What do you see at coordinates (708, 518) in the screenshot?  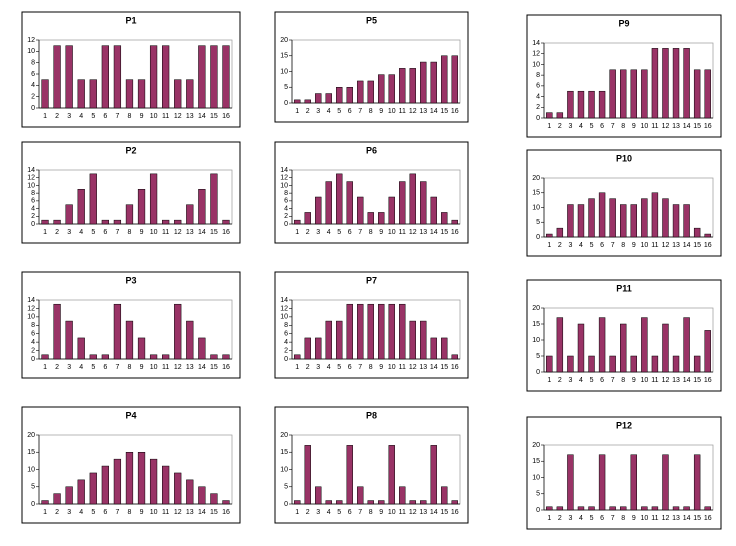 I see `x-tick-label: 16` at bounding box center [708, 518].